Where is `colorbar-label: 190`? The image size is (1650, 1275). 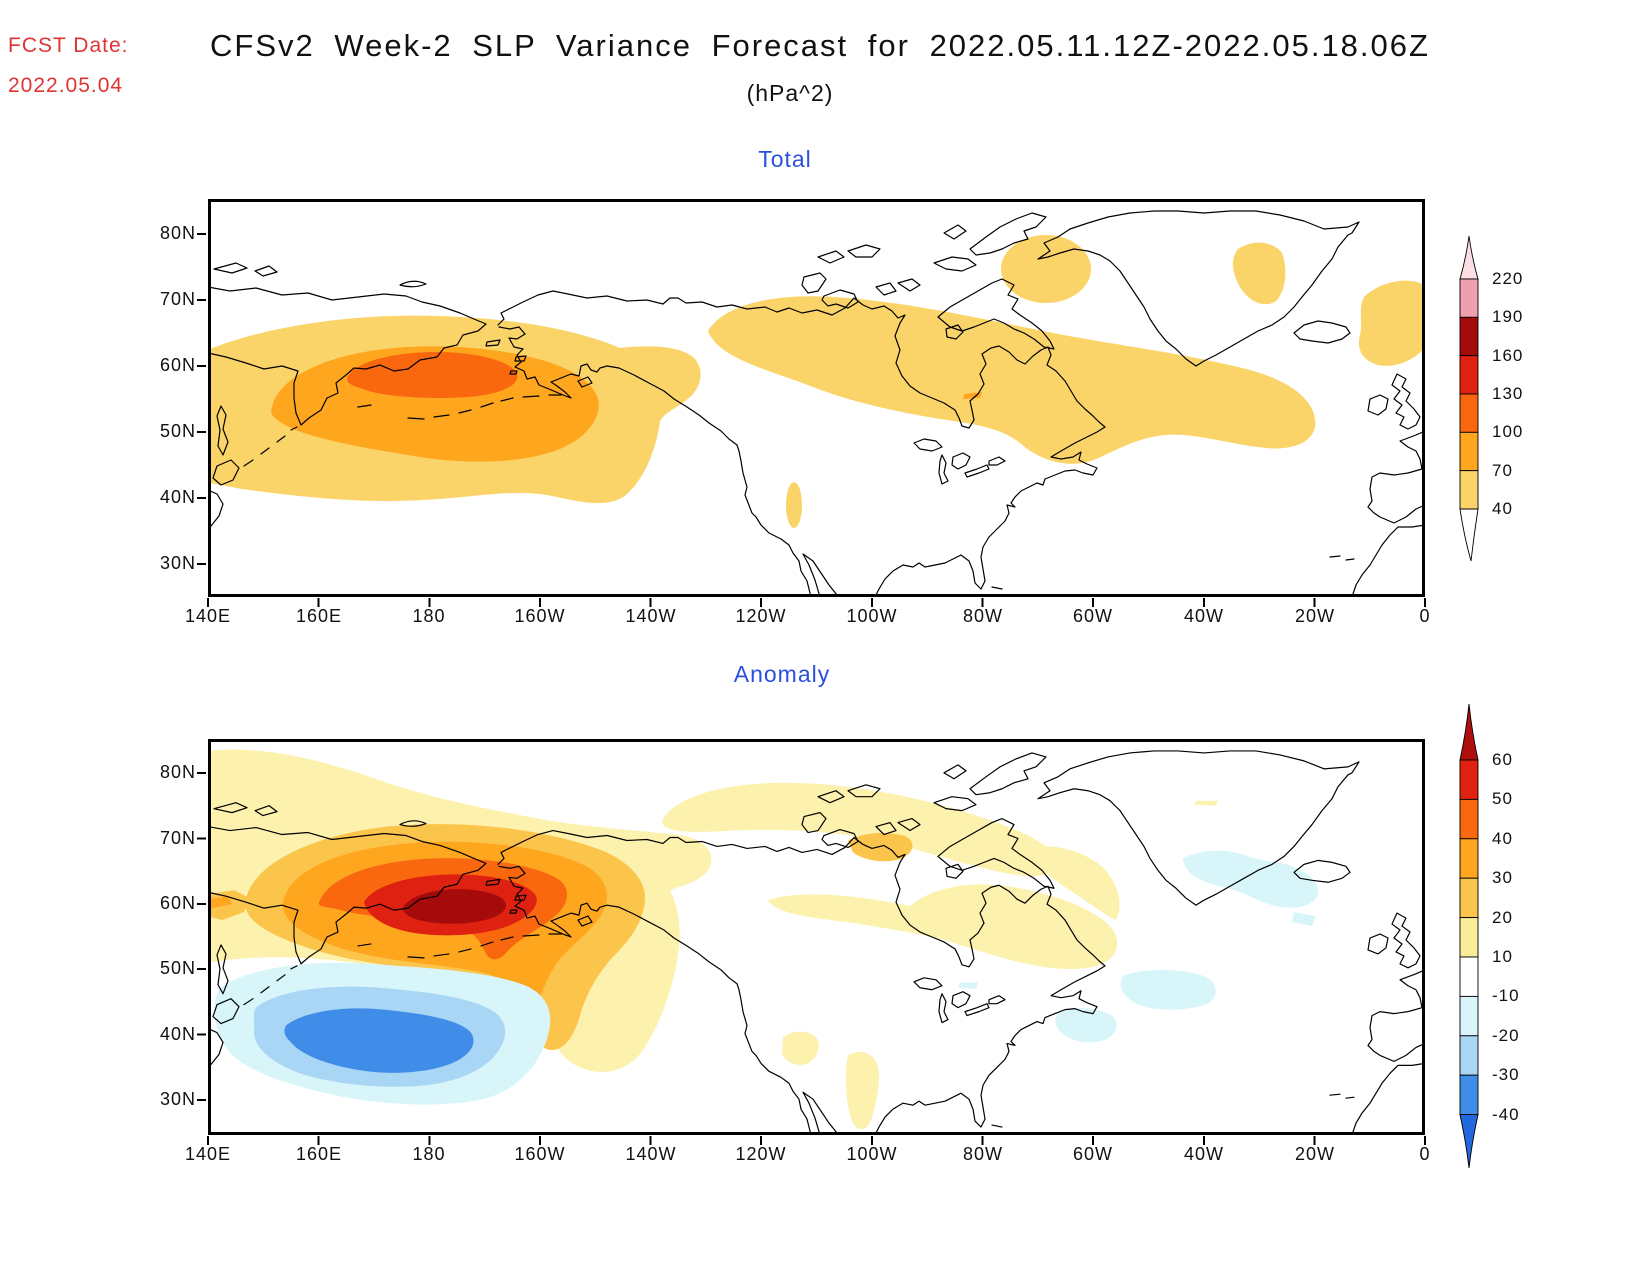 colorbar-label: 190 is located at coordinates (1508, 316).